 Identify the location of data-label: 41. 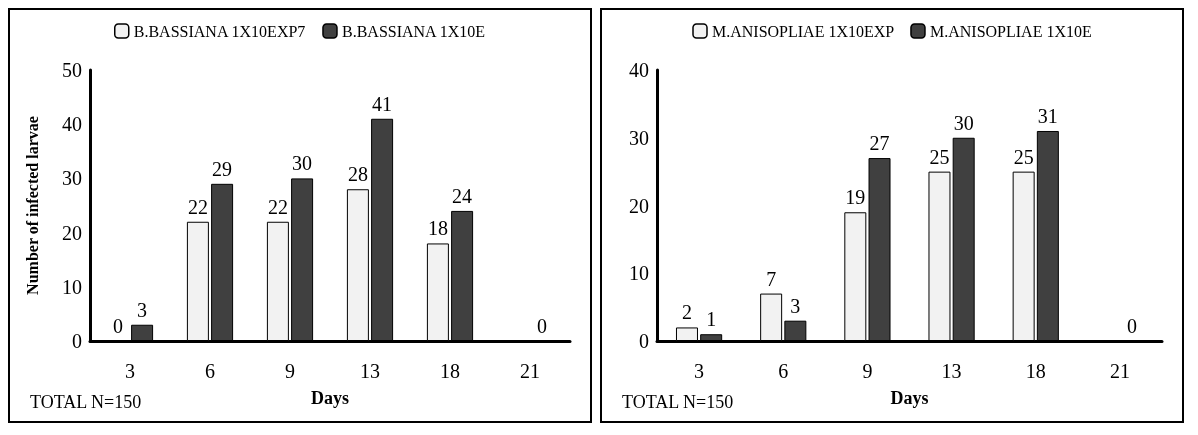
(382, 103).